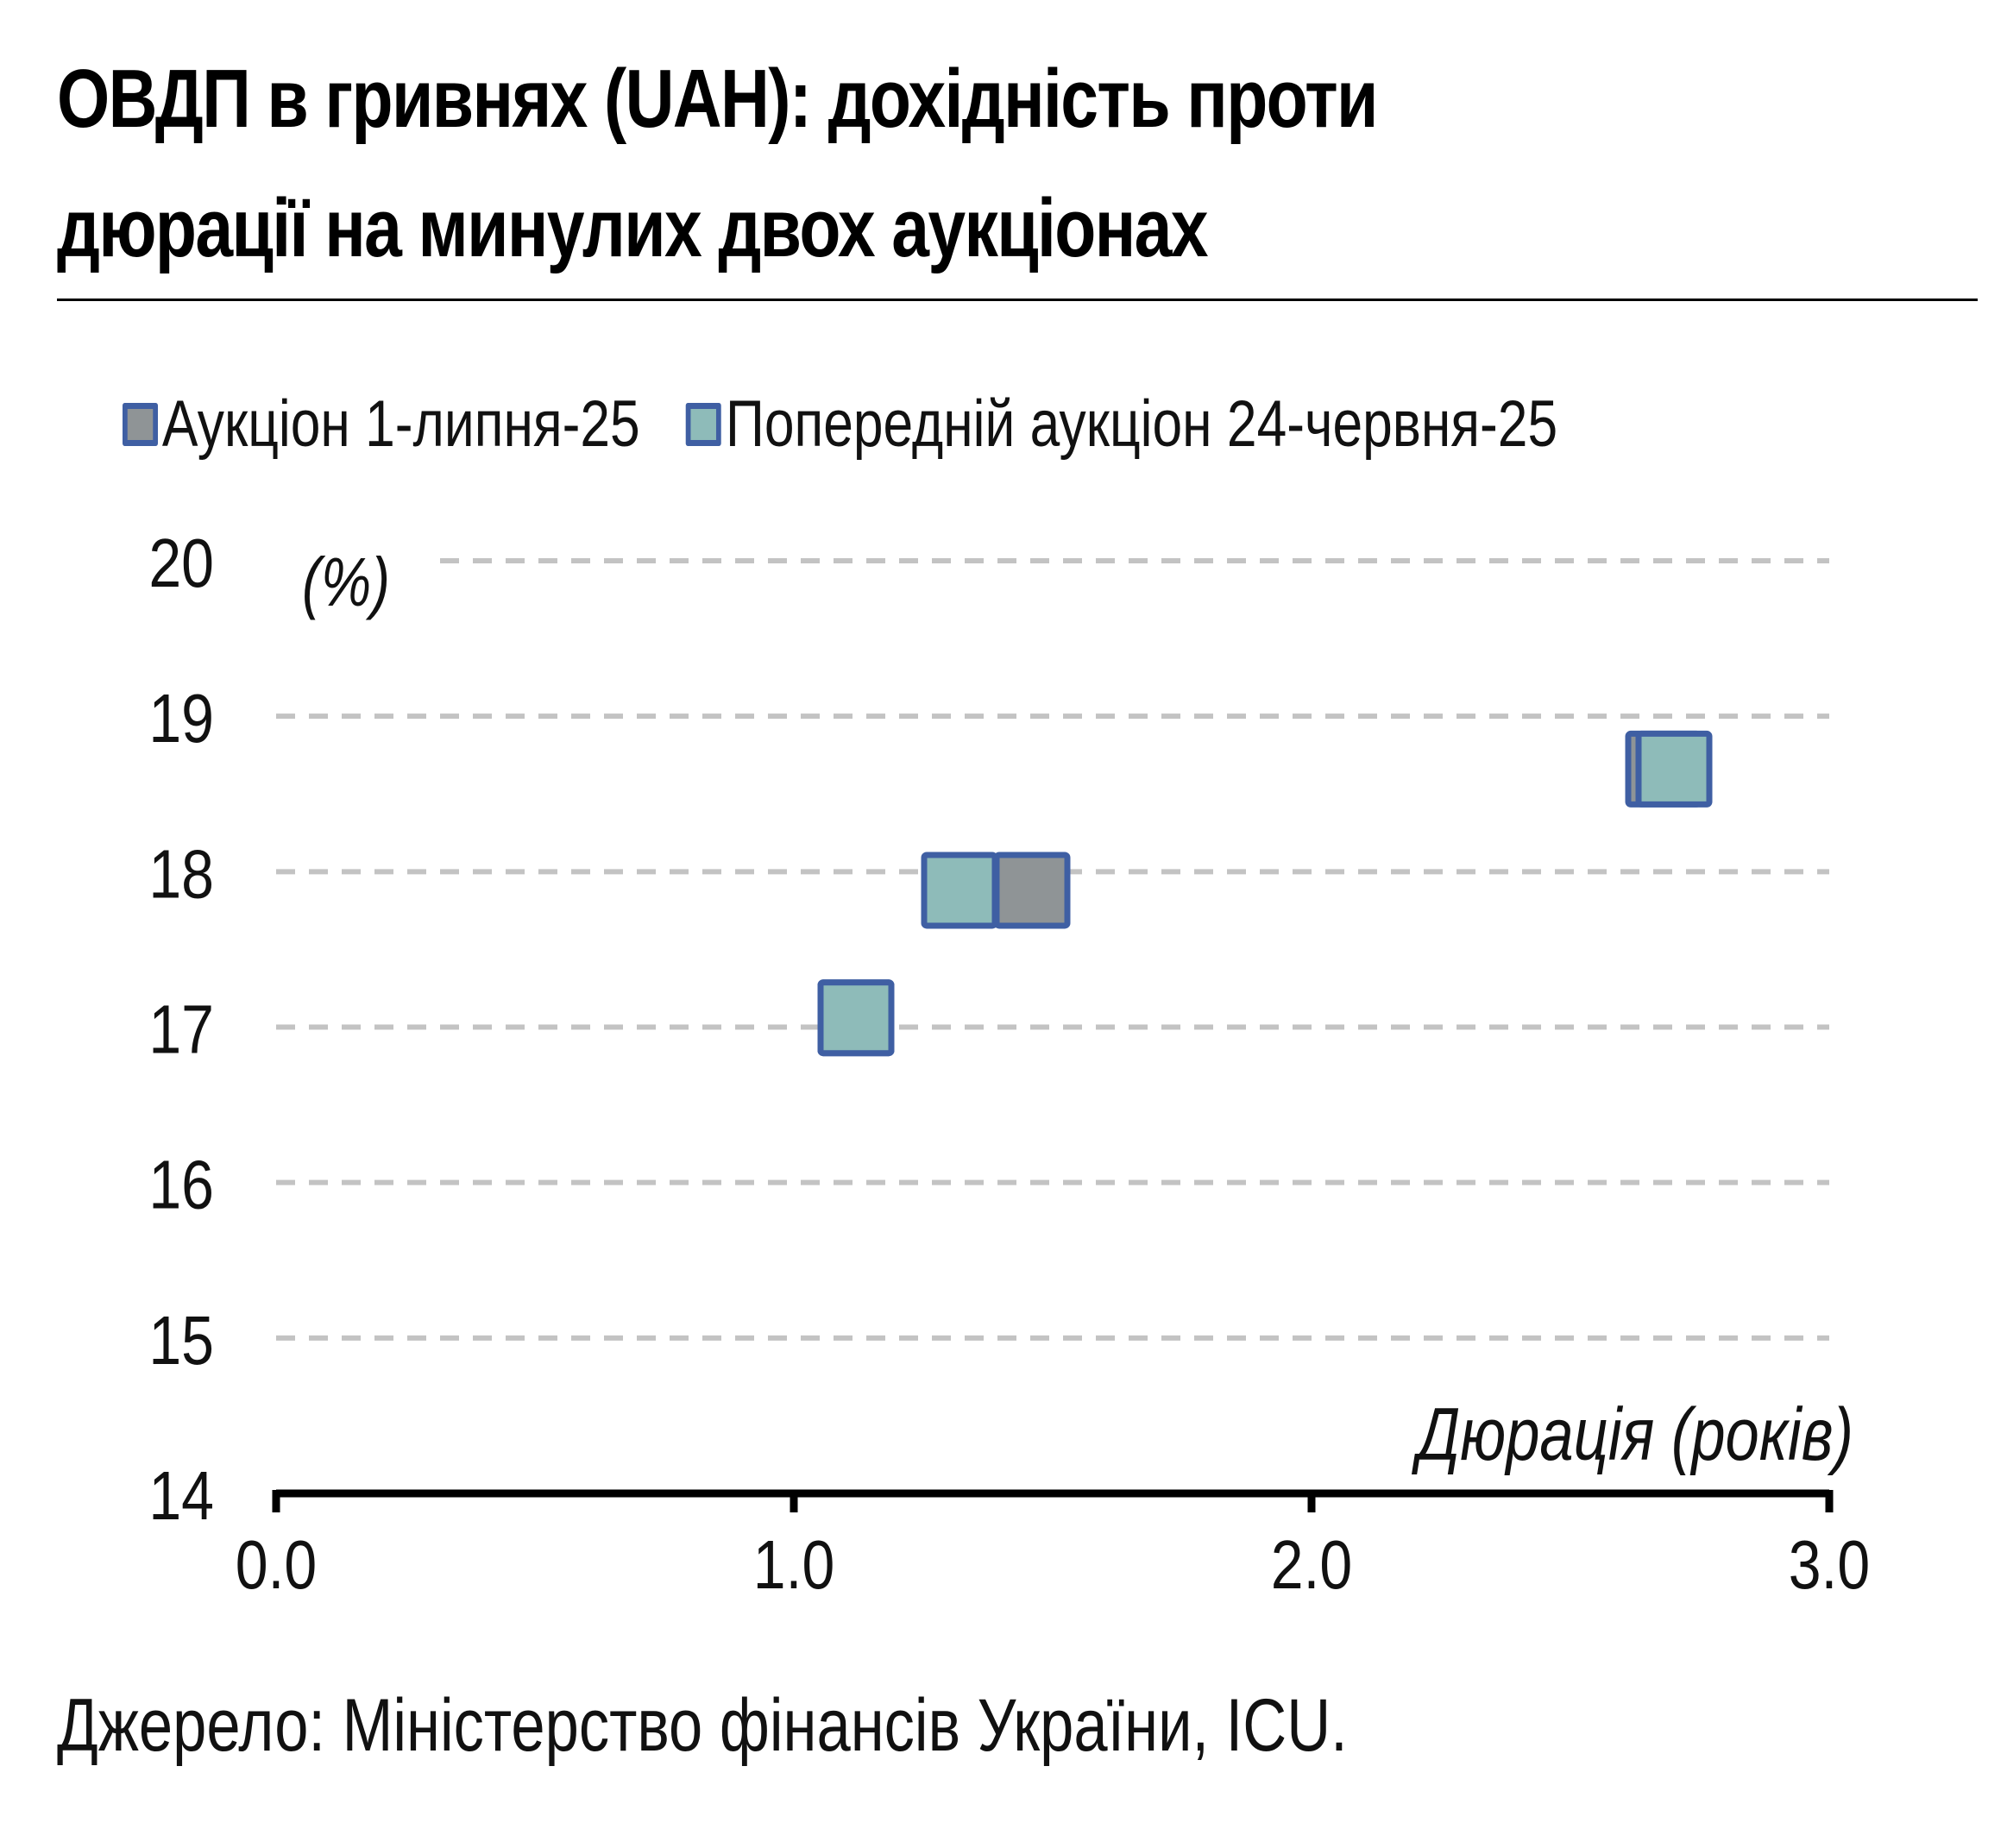  Describe the element at coordinates (704, 425) in the screenshot. I see `legend-swatch-previous` at that location.